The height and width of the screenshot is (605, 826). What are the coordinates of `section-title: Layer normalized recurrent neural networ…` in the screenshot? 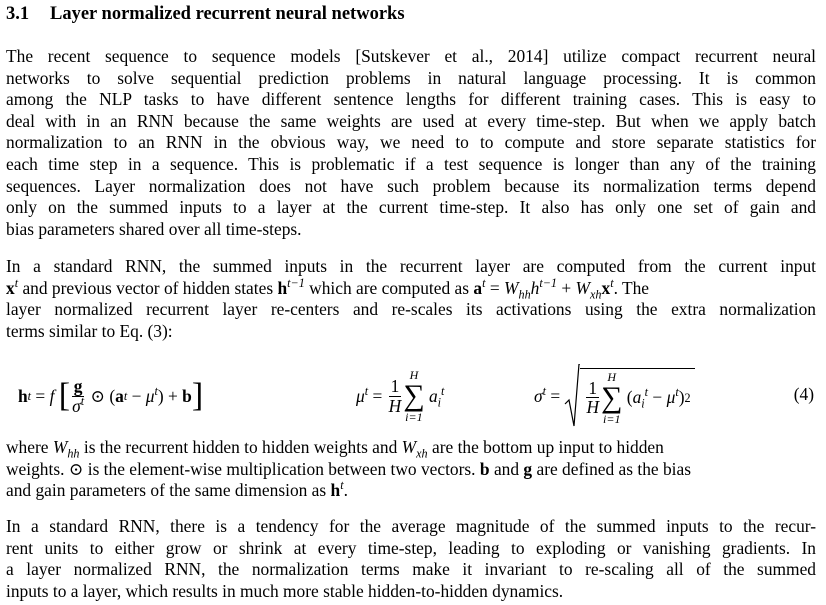 It's located at (227, 14).